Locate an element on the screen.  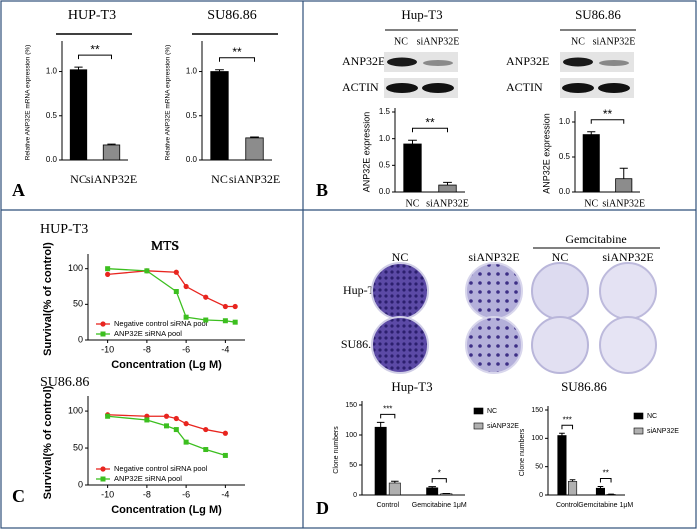
chart-title: MTS is located at coordinates (165, 246).